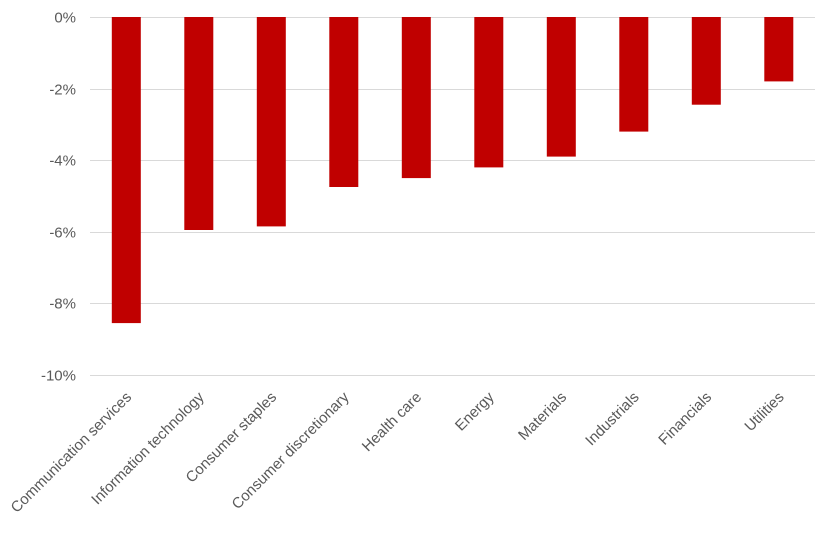 The image size is (825, 555). What do you see at coordinates (72, 453) in the screenshot?
I see `x-category-label: Communication services` at bounding box center [72, 453].